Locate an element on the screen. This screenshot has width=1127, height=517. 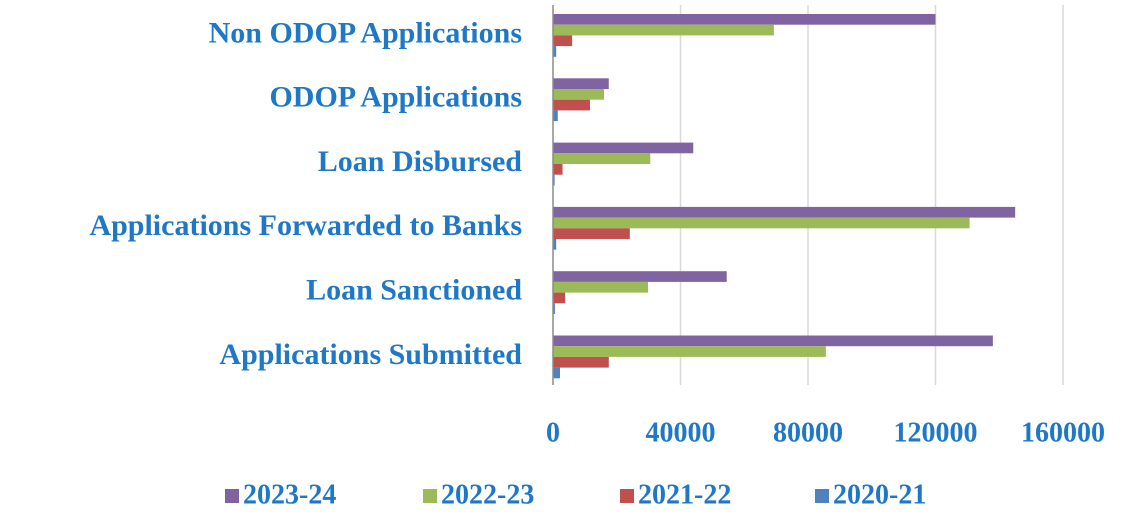
x-tick-label: 0 is located at coordinates (553, 432).